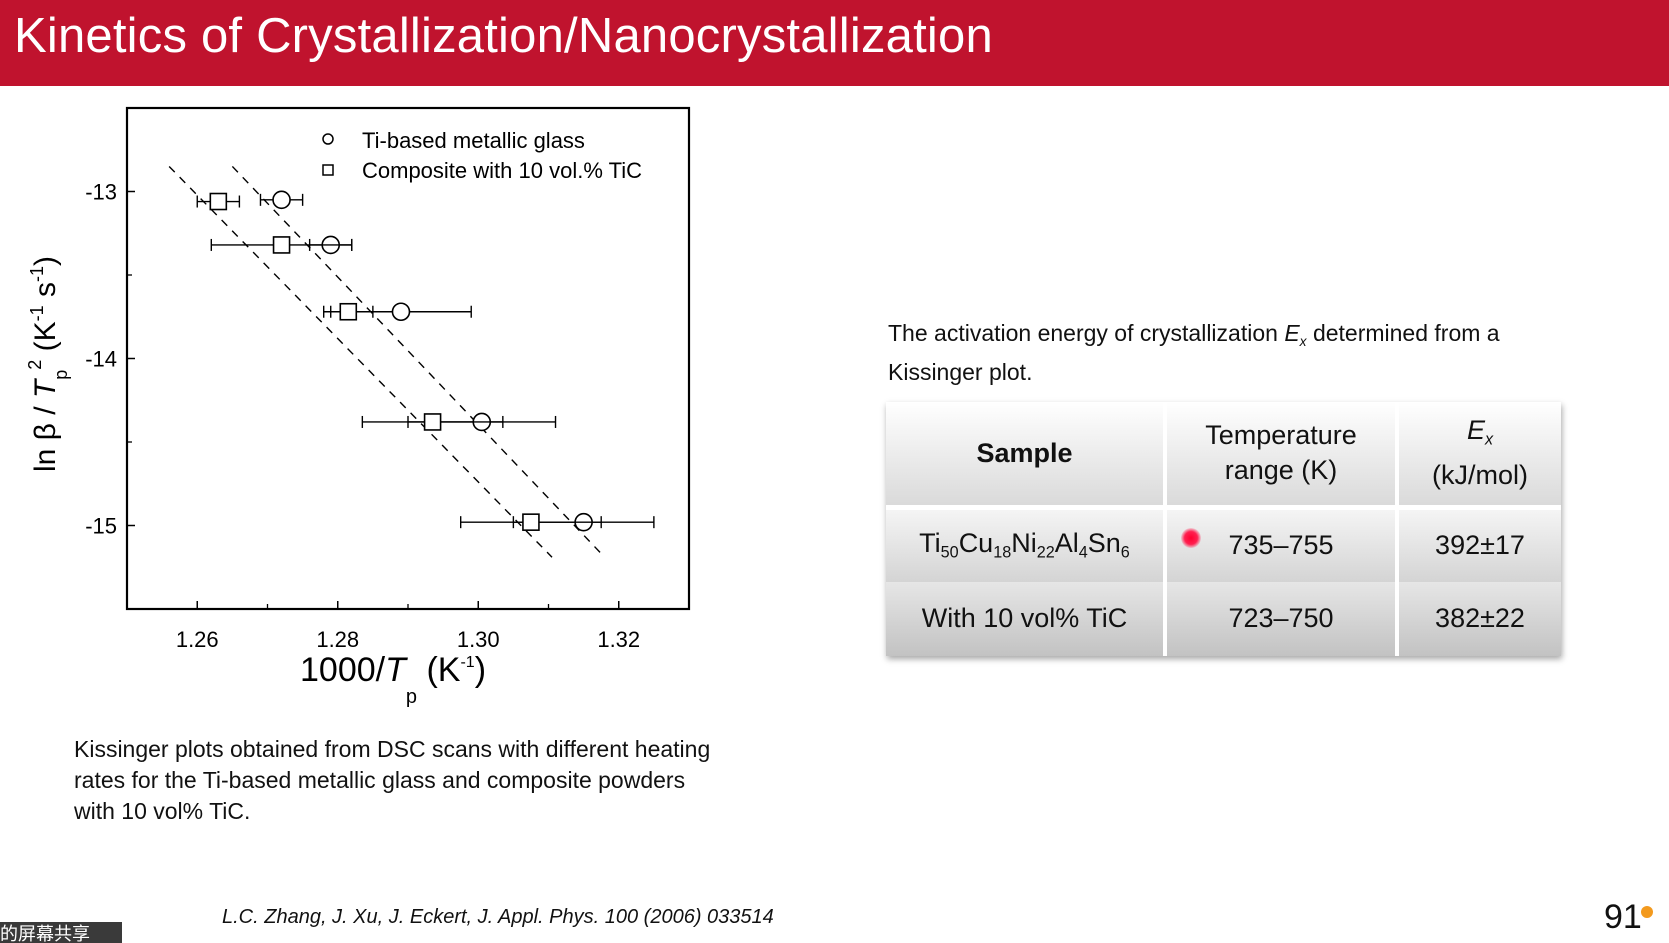 The height and width of the screenshot is (943, 1669). I want to click on svg-text: ln β / Tp2 (K-1 s-1), so click(48, 364).